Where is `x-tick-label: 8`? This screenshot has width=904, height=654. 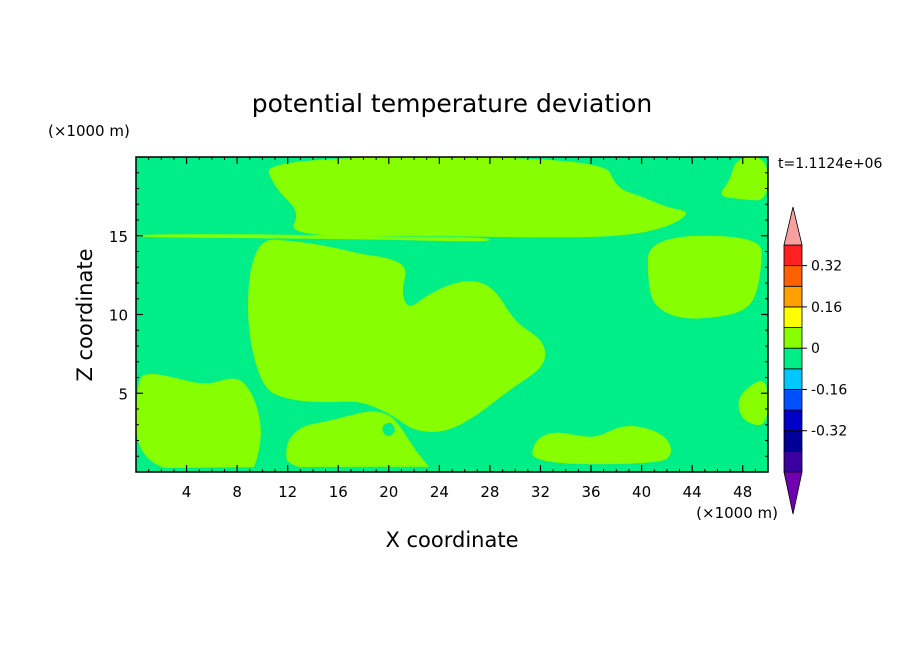 x-tick-label: 8 is located at coordinates (237, 492).